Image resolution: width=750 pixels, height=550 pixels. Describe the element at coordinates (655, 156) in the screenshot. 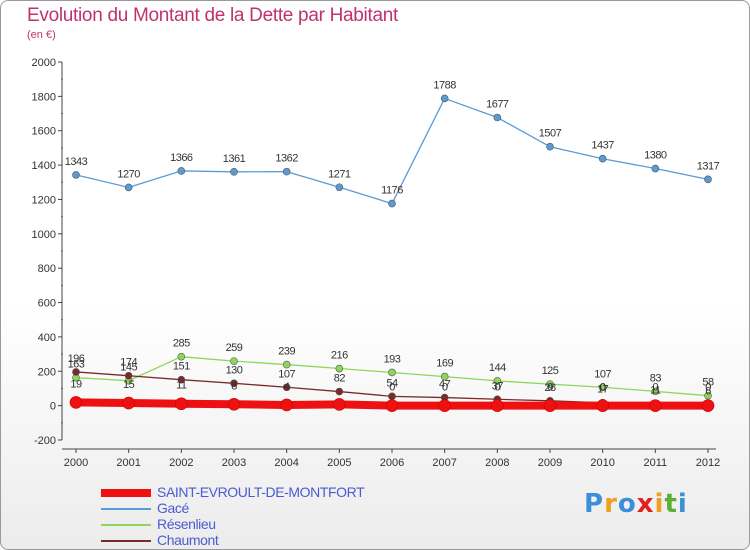

I see `data-label: 1380` at that location.